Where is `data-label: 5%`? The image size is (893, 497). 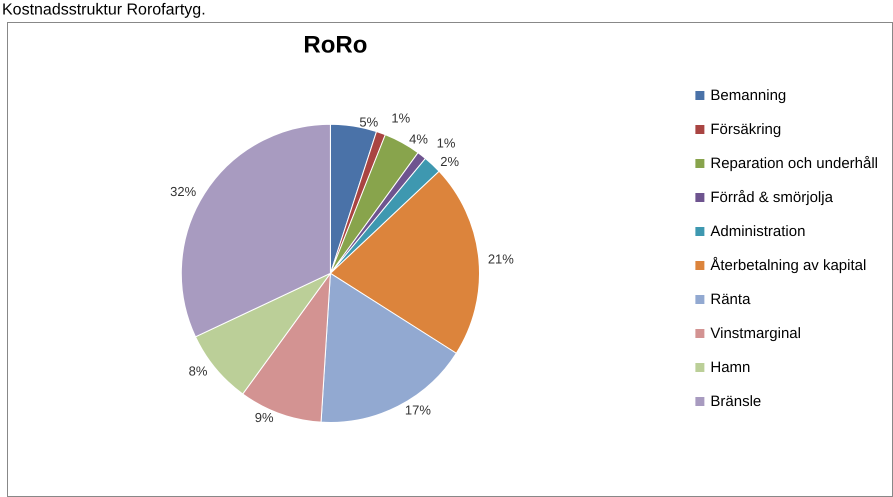 data-label: 5% is located at coordinates (369, 122).